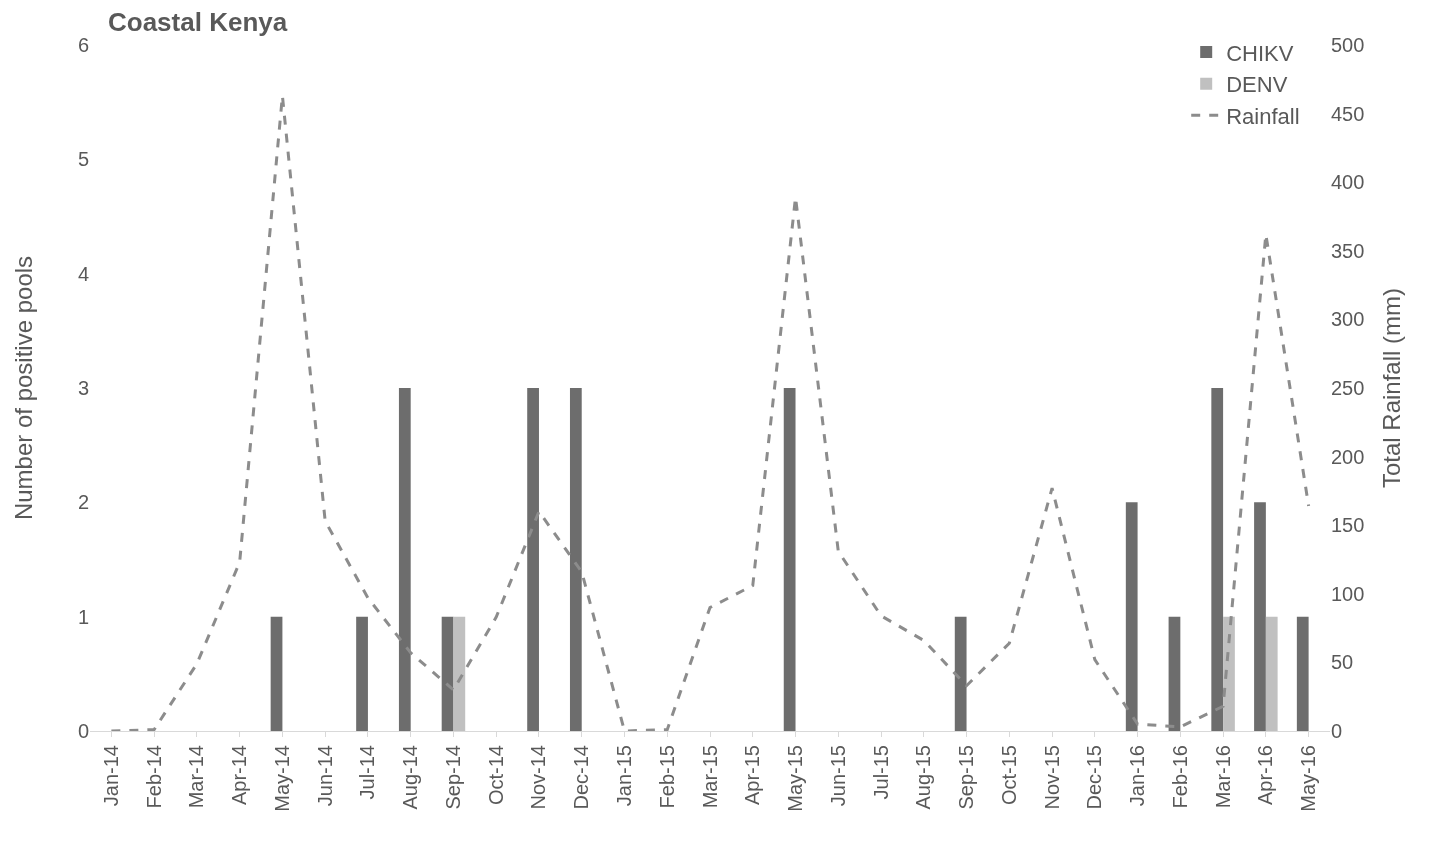  What do you see at coordinates (452, 777) in the screenshot?
I see `x-tick-label: Sep-14` at bounding box center [452, 777].